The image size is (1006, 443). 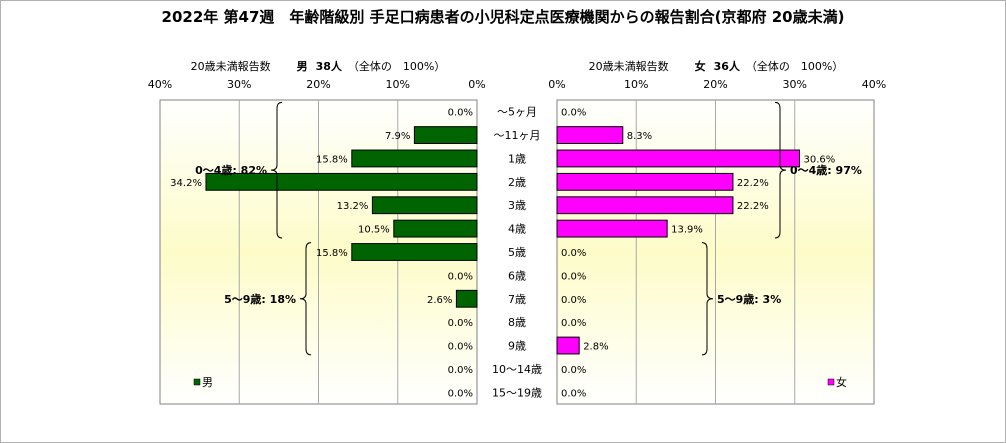 What do you see at coordinates (398, 84) in the screenshot?
I see `male-tick-label: 10%` at bounding box center [398, 84].